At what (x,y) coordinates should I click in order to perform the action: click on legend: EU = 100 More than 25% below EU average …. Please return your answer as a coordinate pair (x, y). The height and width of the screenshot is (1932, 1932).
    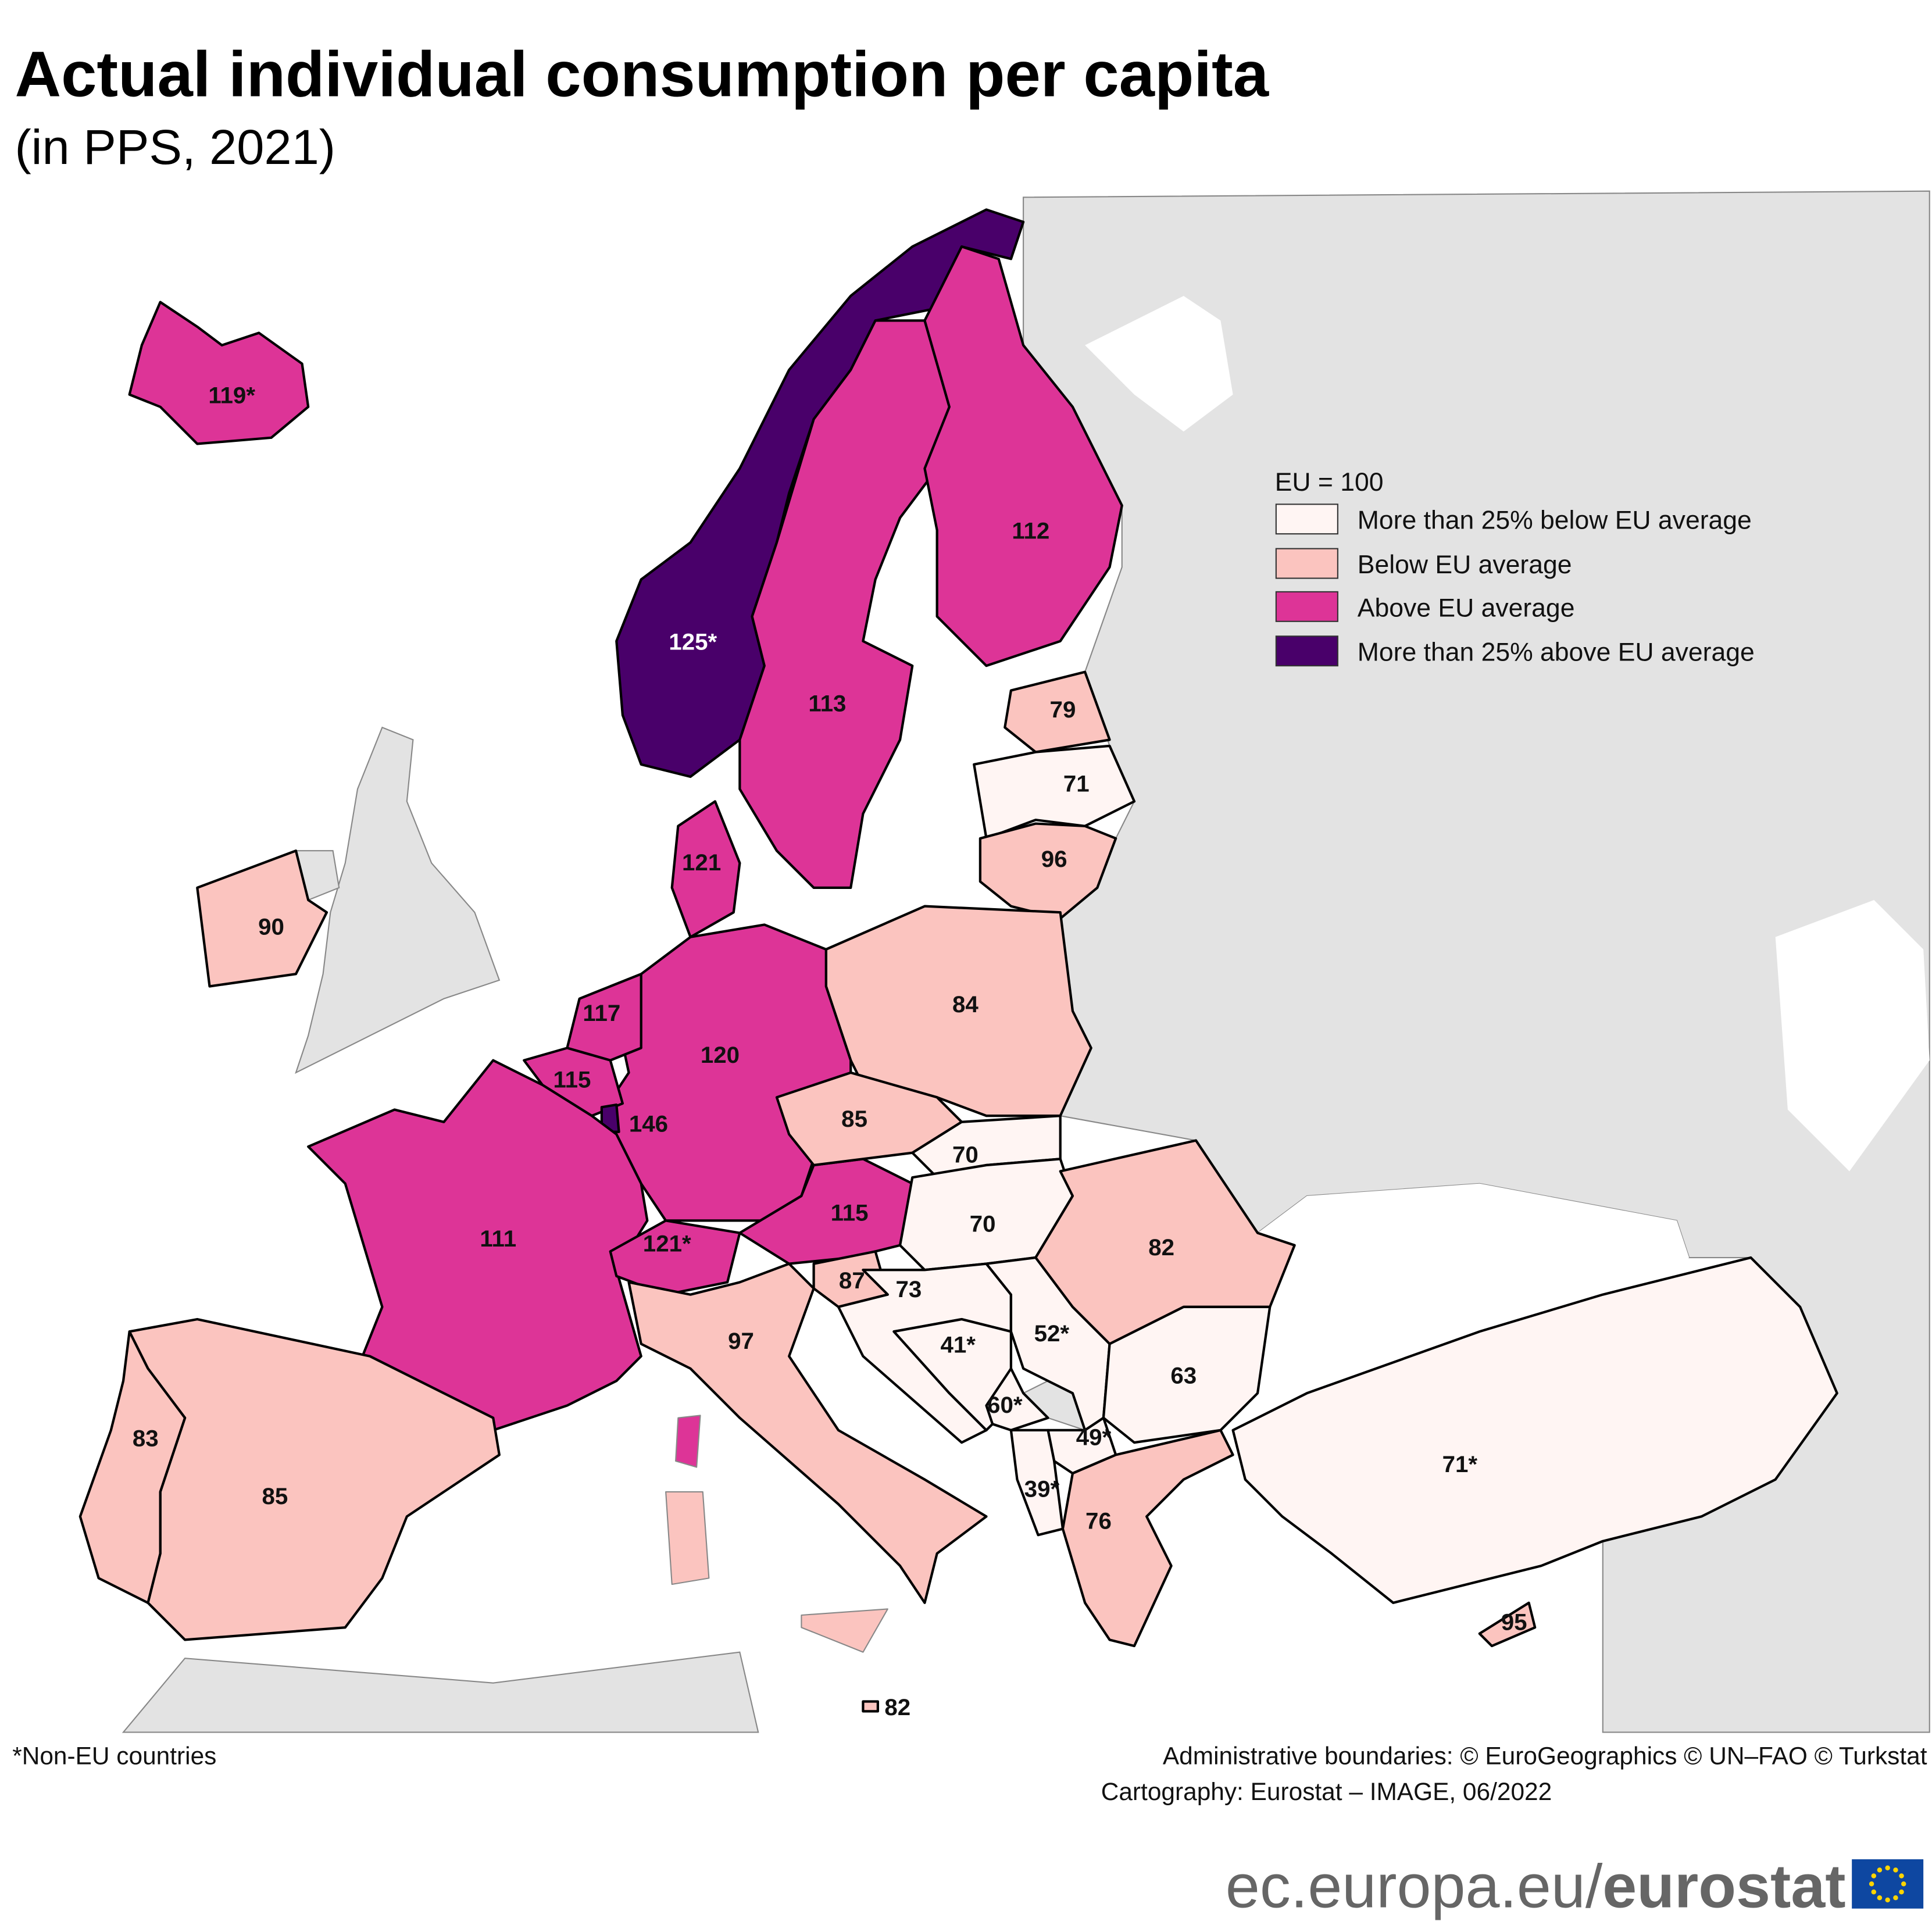
    Looking at the image, I should click on (1515, 567).